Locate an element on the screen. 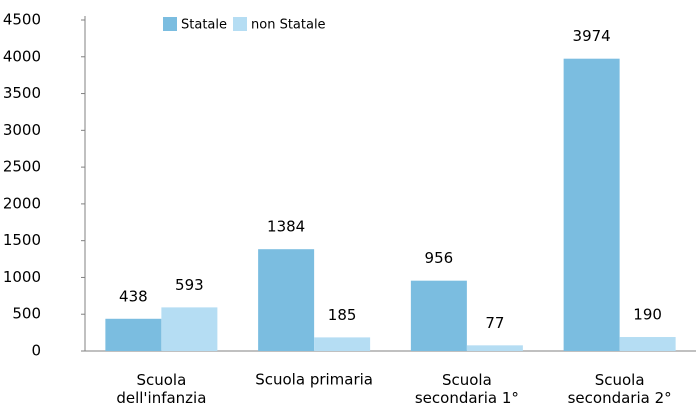  y-tick-label: 3500 is located at coordinates (22, 93).